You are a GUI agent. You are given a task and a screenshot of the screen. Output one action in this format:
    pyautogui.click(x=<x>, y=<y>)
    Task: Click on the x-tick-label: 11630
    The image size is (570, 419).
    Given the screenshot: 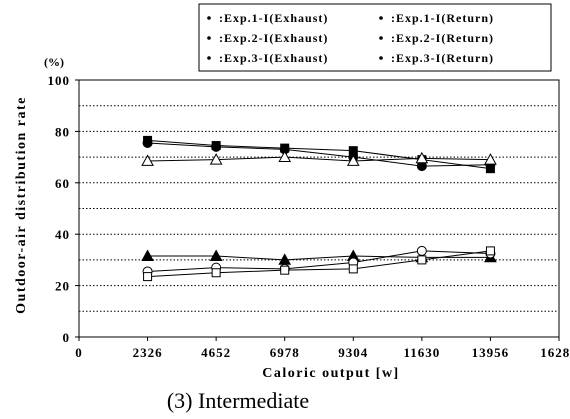 What is the action you would take?
    pyautogui.click(x=421, y=352)
    